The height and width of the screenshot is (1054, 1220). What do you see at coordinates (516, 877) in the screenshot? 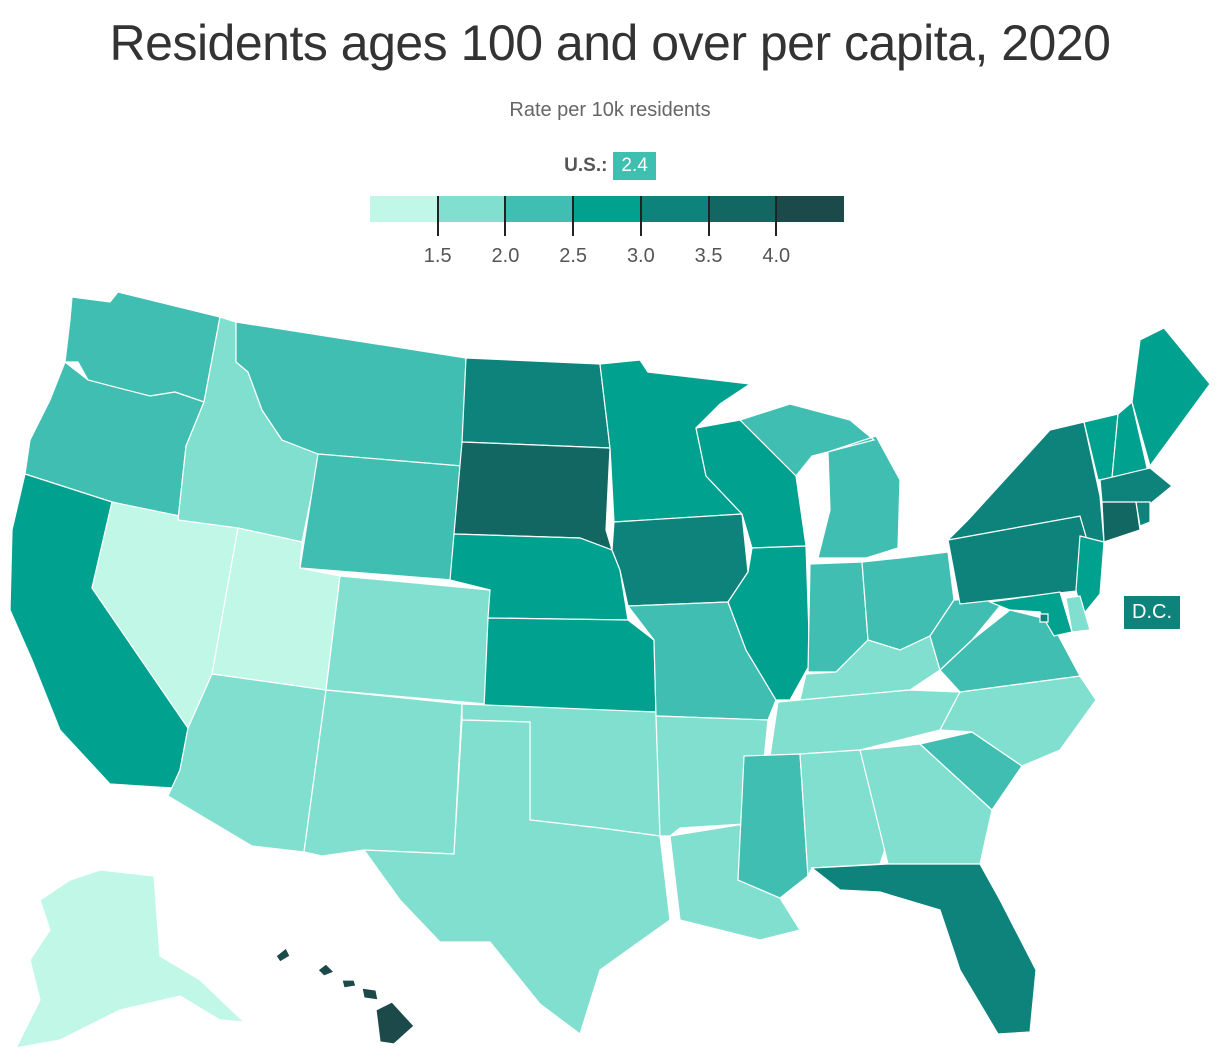
I see `state-TX` at bounding box center [516, 877].